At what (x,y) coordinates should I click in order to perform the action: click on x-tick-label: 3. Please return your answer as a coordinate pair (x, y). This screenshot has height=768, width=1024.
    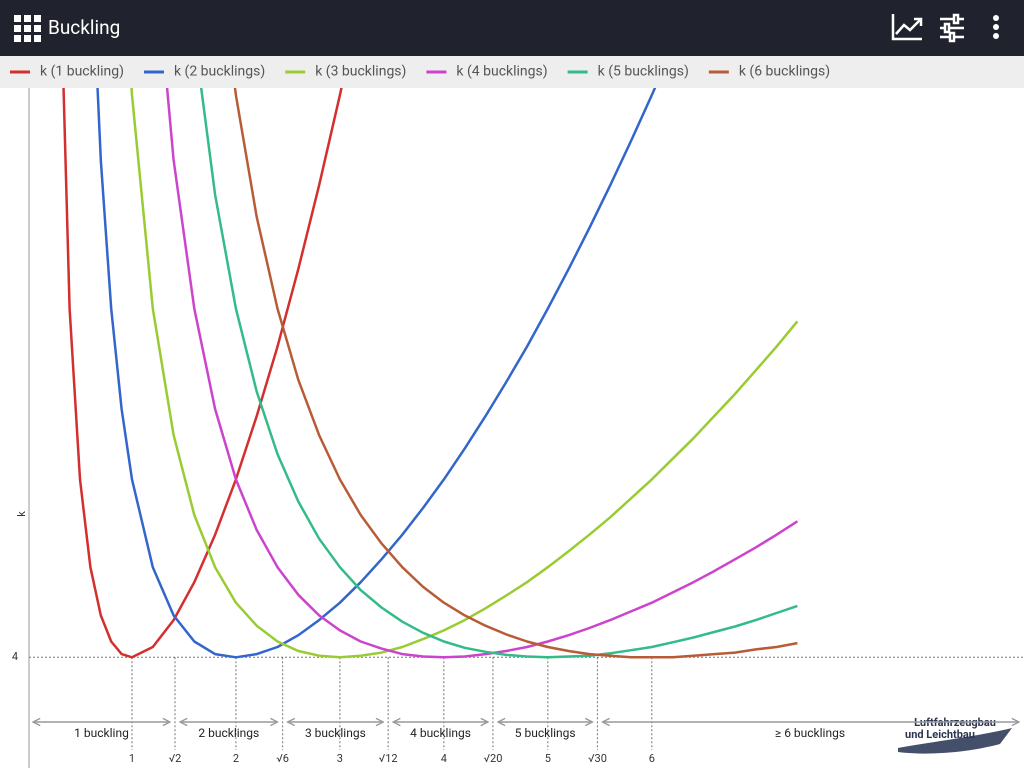
    Looking at the image, I should click on (340, 758).